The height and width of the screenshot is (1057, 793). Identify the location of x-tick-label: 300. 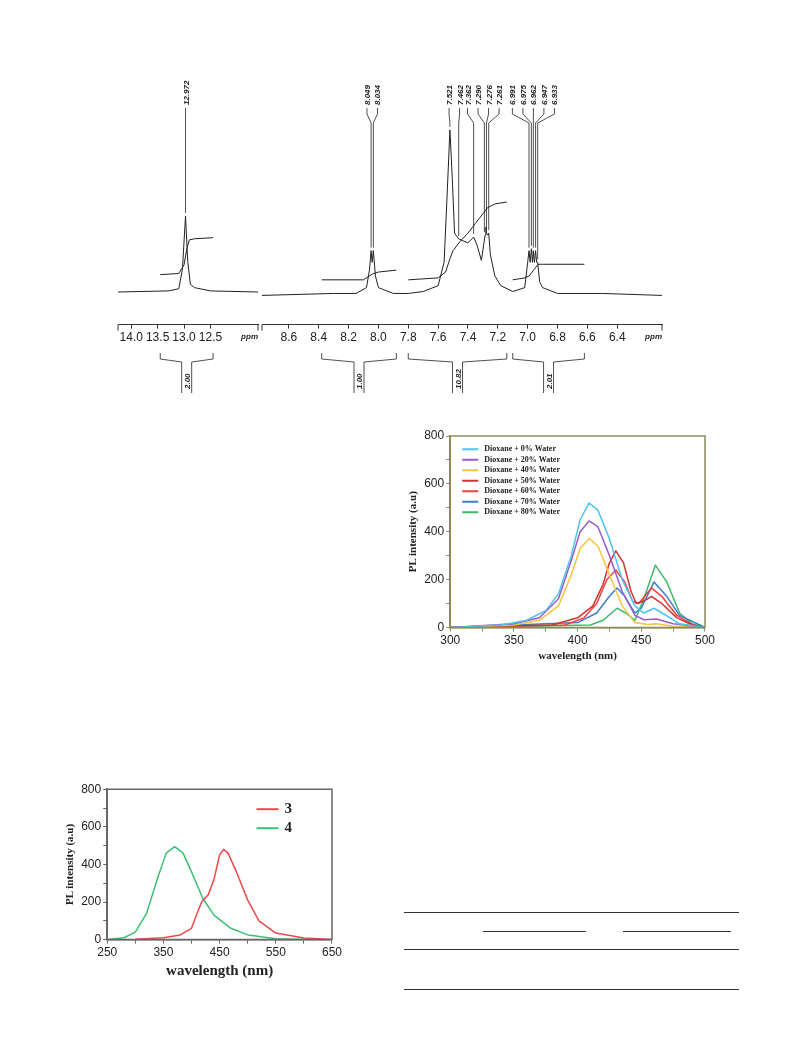
(450, 639).